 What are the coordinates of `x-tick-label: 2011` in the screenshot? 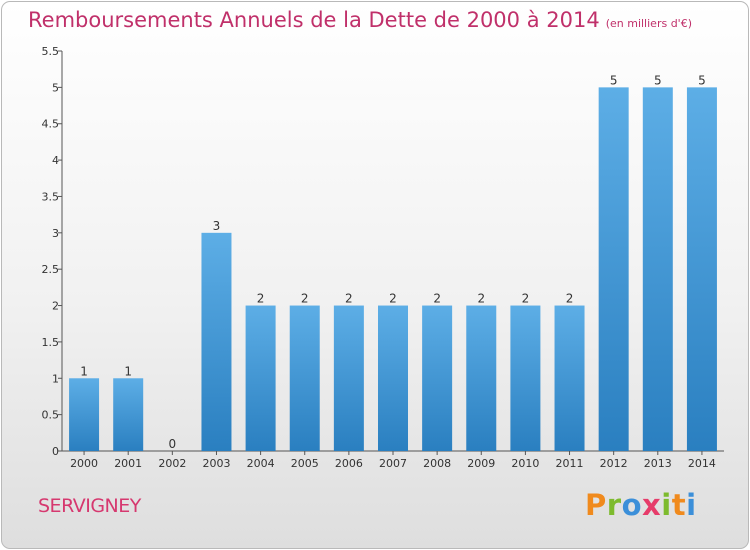 It's located at (570, 463).